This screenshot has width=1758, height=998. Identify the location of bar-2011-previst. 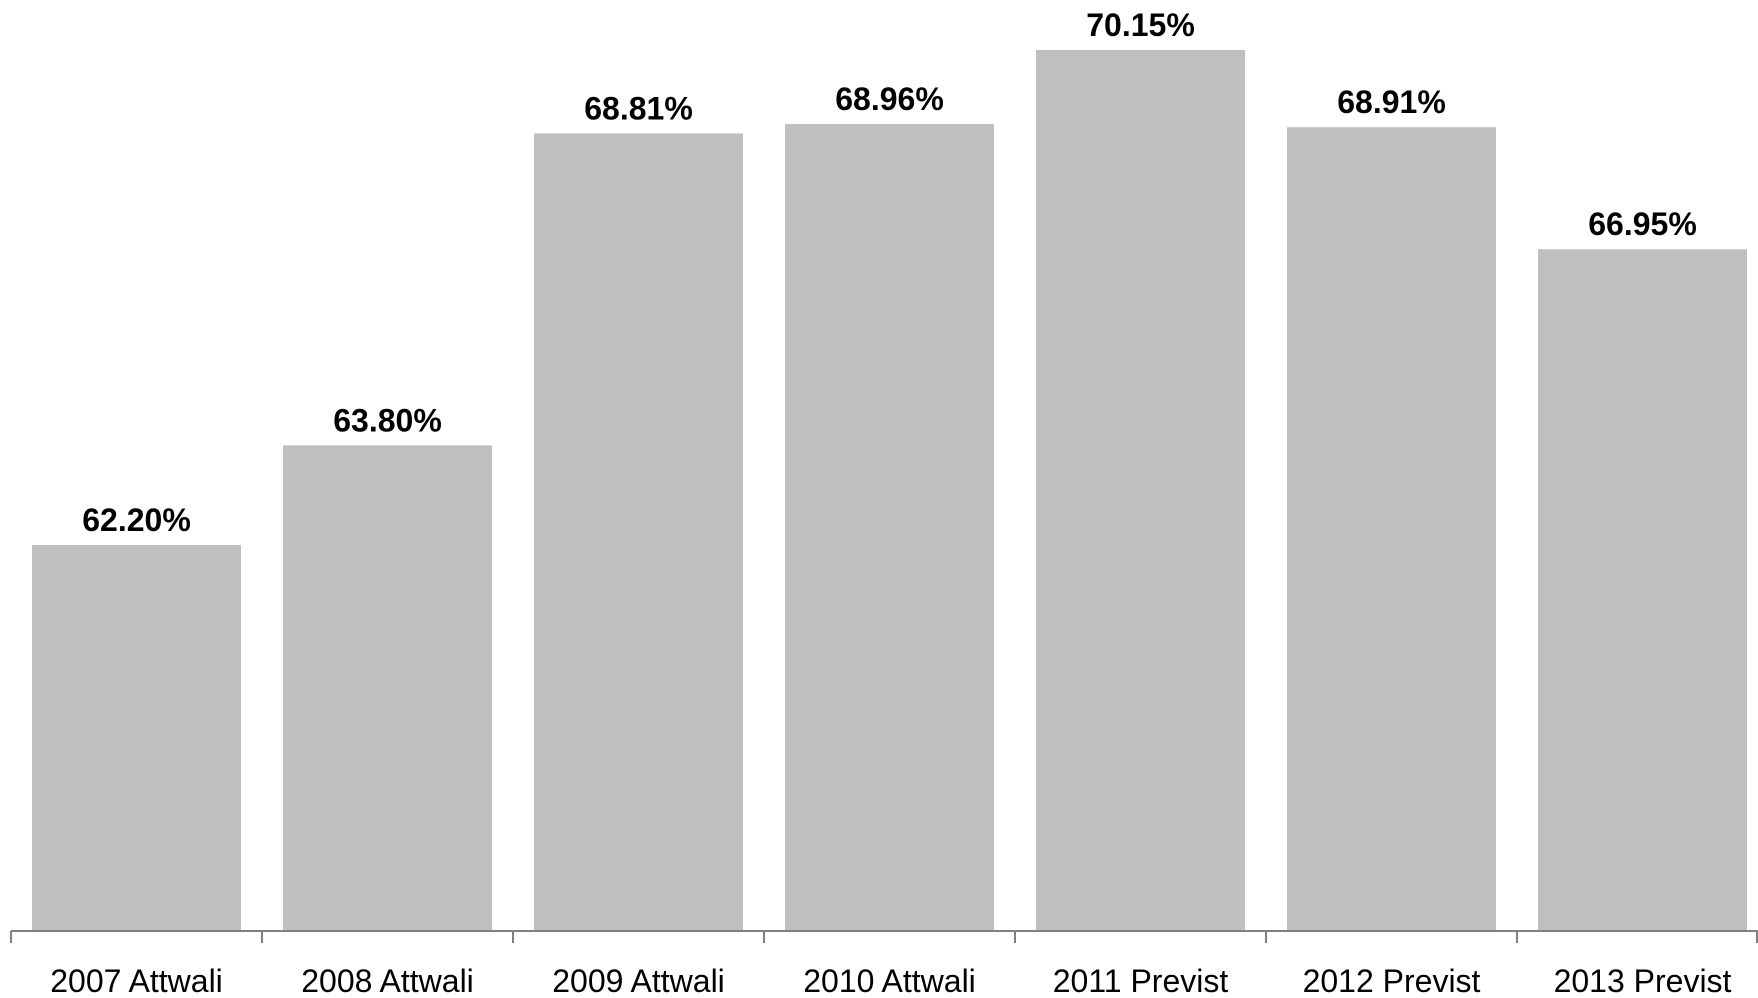
(1140, 490).